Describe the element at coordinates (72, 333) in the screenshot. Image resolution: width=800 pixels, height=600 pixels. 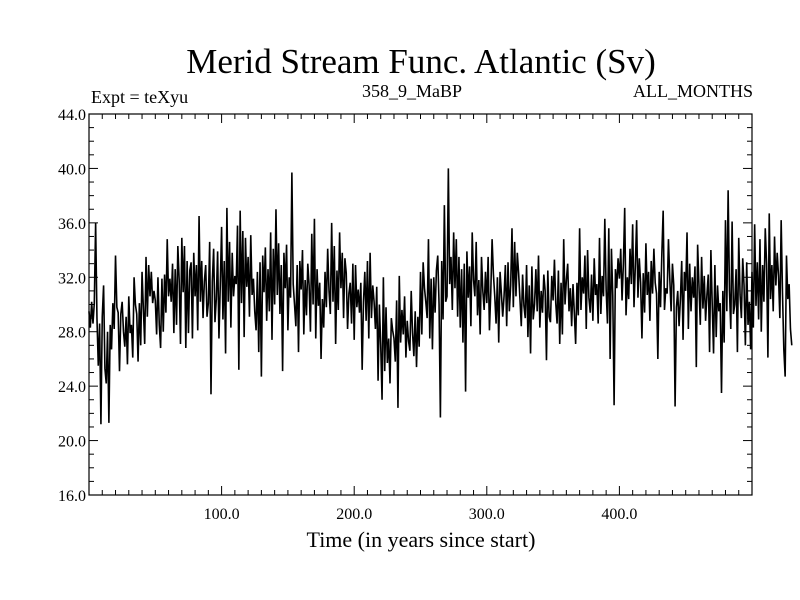
I see `y-tick-label: 28.0` at that location.